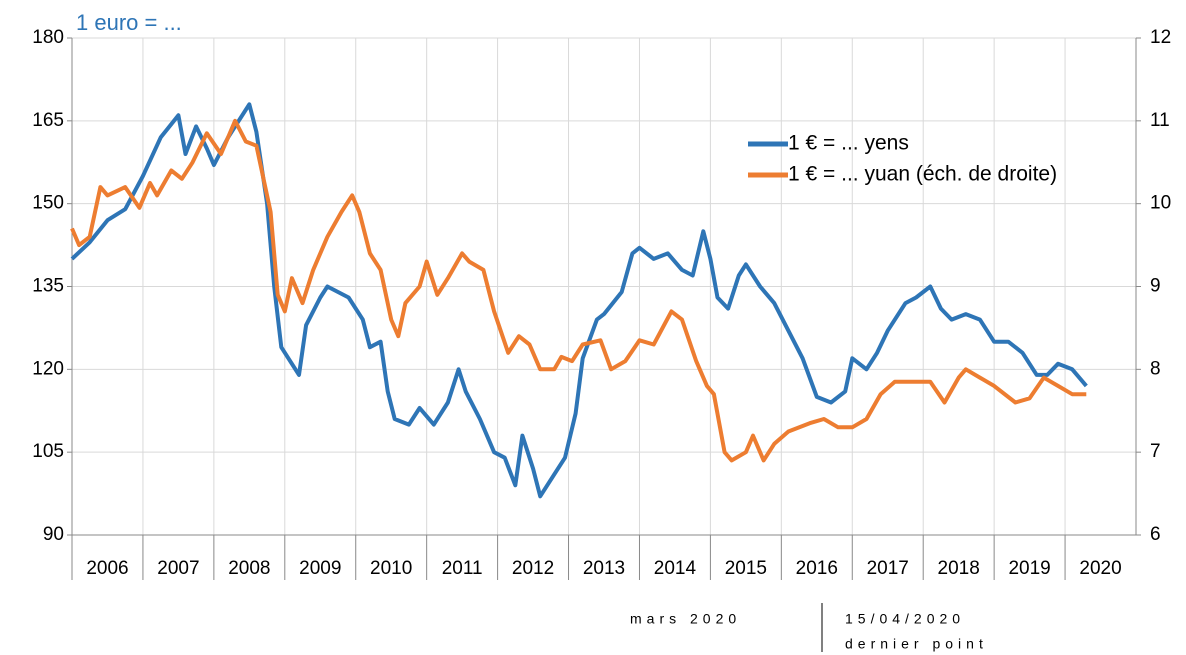  I want to click on y2-tick-label: 7, so click(1155, 451).